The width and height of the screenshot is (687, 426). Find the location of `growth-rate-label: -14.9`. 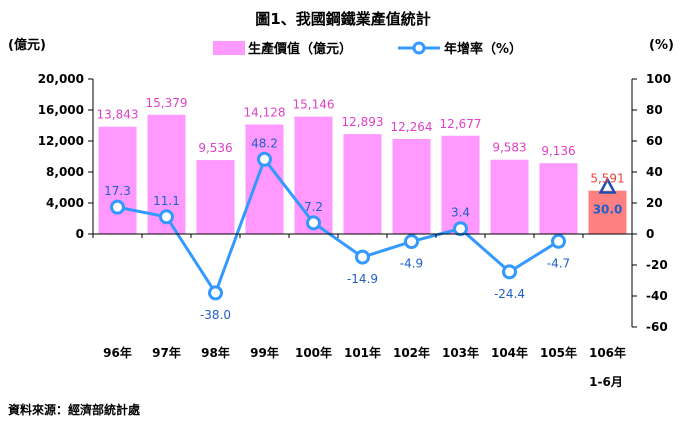

growth-rate-label: -14.9 is located at coordinates (362, 279).